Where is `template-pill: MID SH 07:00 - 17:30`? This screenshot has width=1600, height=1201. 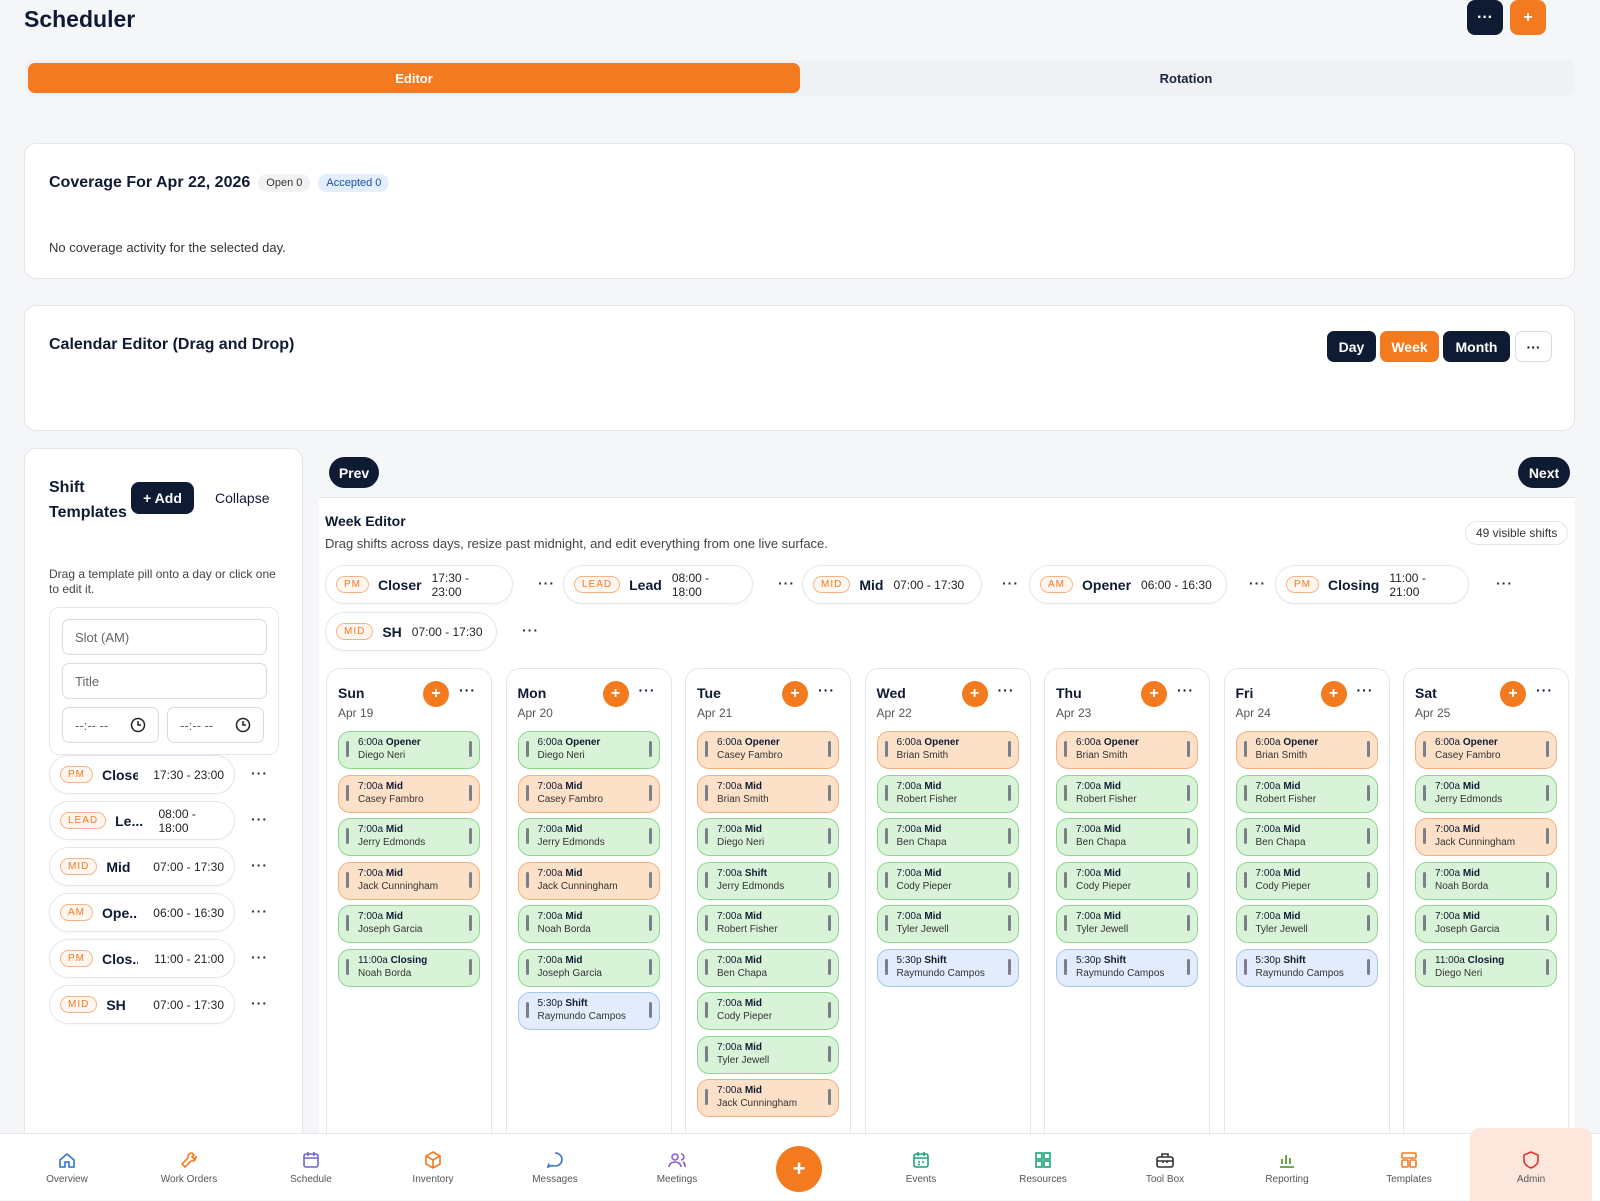 template-pill: MID SH 07:00 - 17:30 is located at coordinates (142, 1004).